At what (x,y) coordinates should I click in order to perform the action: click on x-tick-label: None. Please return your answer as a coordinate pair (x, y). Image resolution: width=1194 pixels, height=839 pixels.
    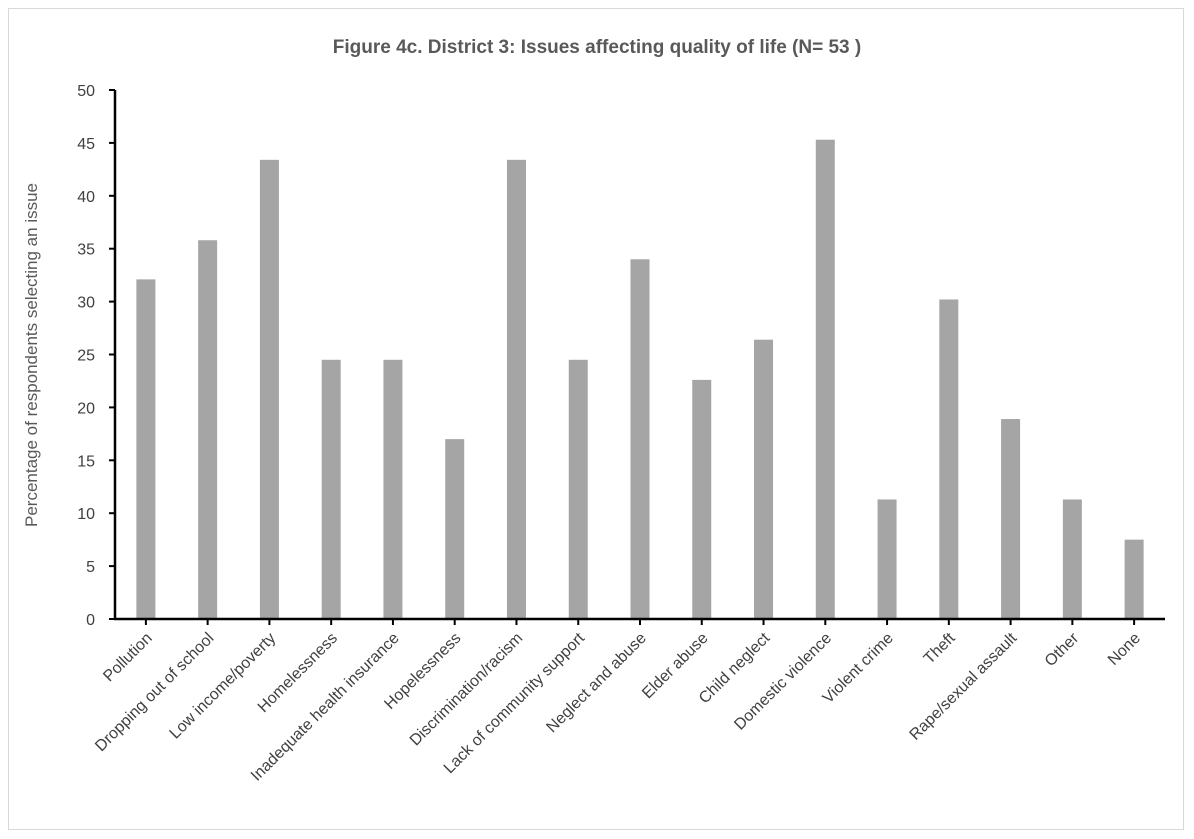
    Looking at the image, I should click on (1124, 649).